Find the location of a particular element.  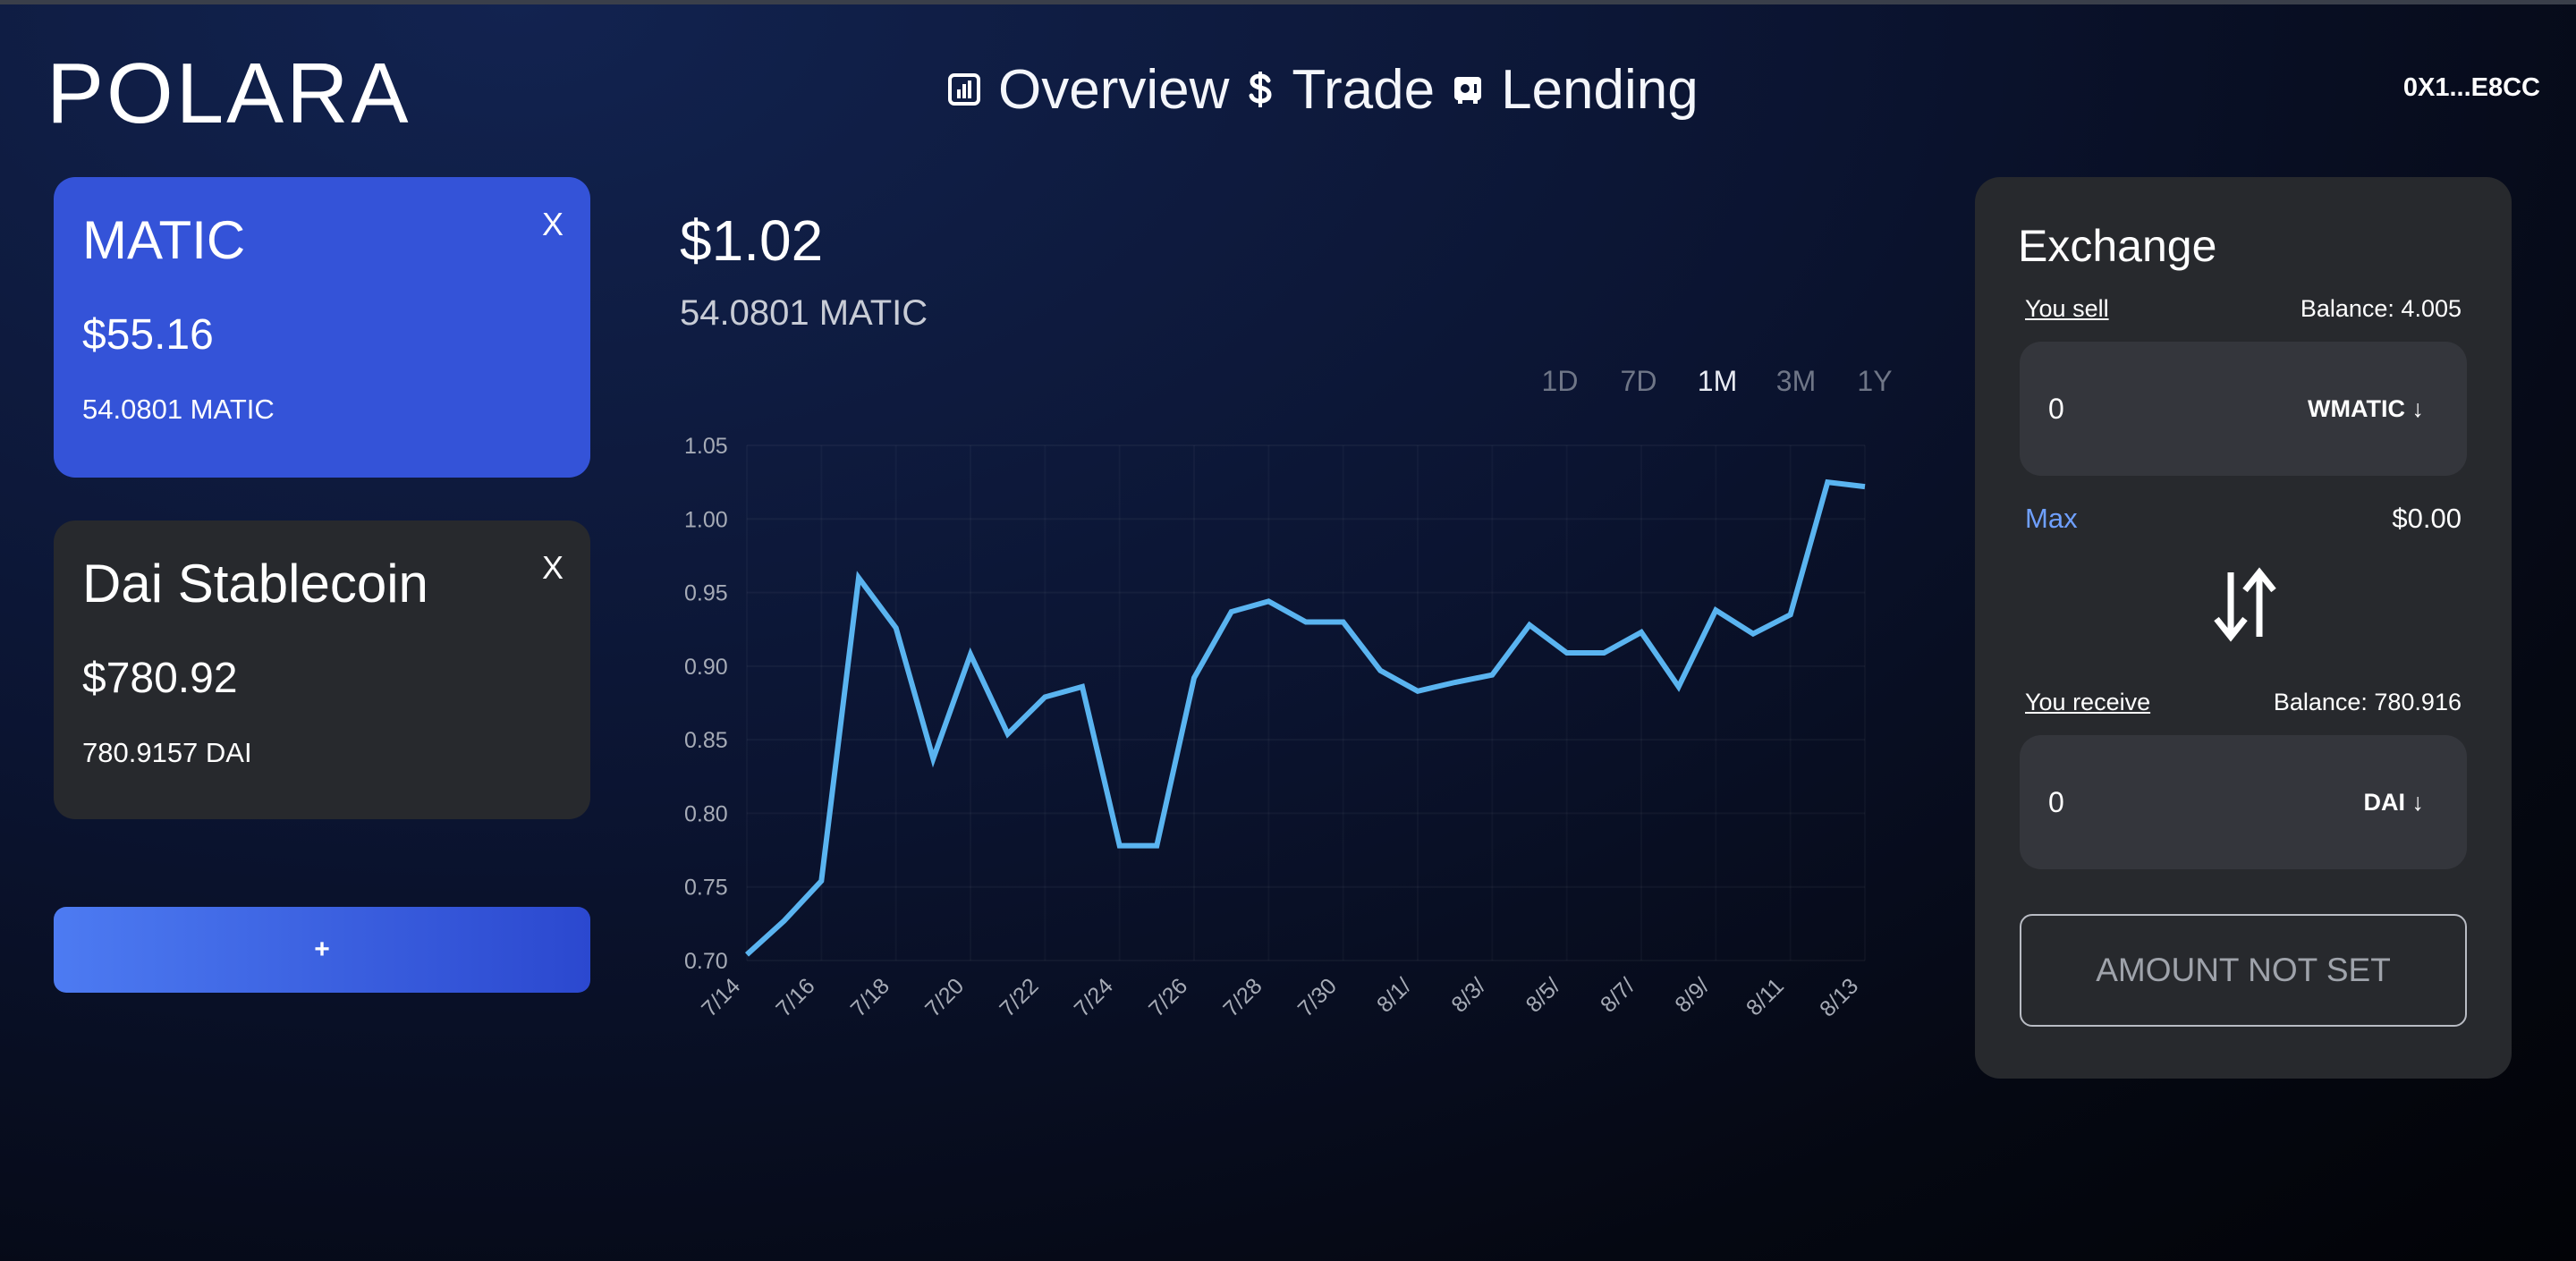

x-tick-label: 7/24 is located at coordinates (1094, 997).